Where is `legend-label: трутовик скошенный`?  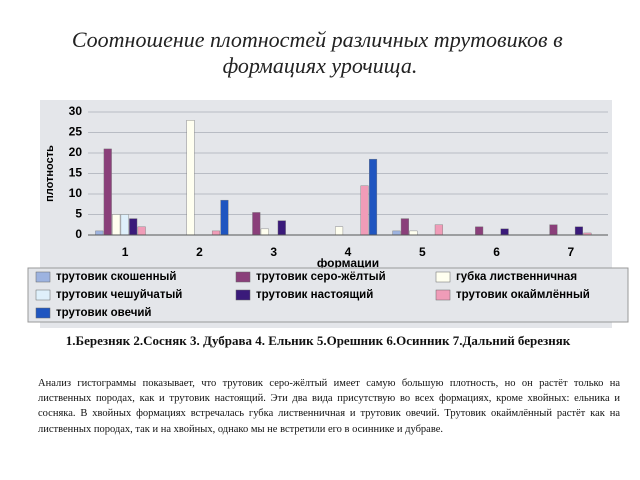 legend-label: трутовик скошенный is located at coordinates (116, 277).